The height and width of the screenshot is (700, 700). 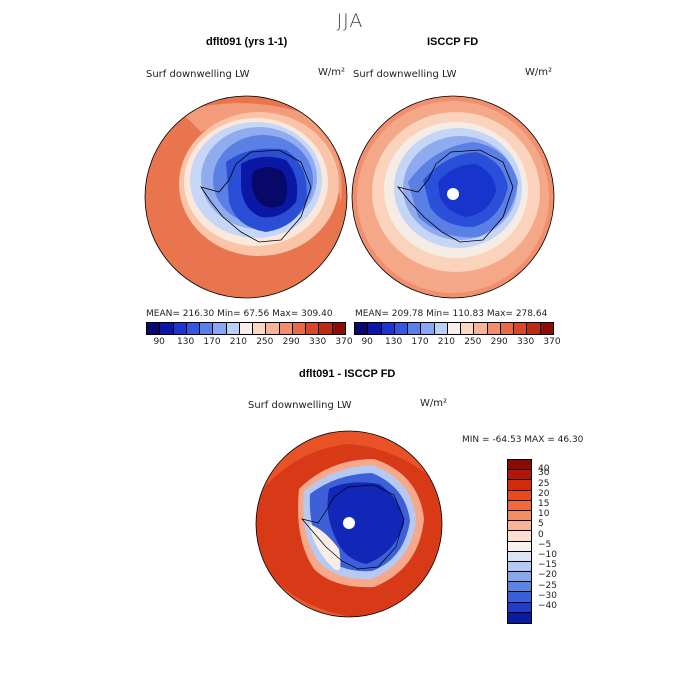 What do you see at coordinates (545, 544) in the screenshot?
I see `colorbar-difference-tick-label: −5` at bounding box center [545, 544].